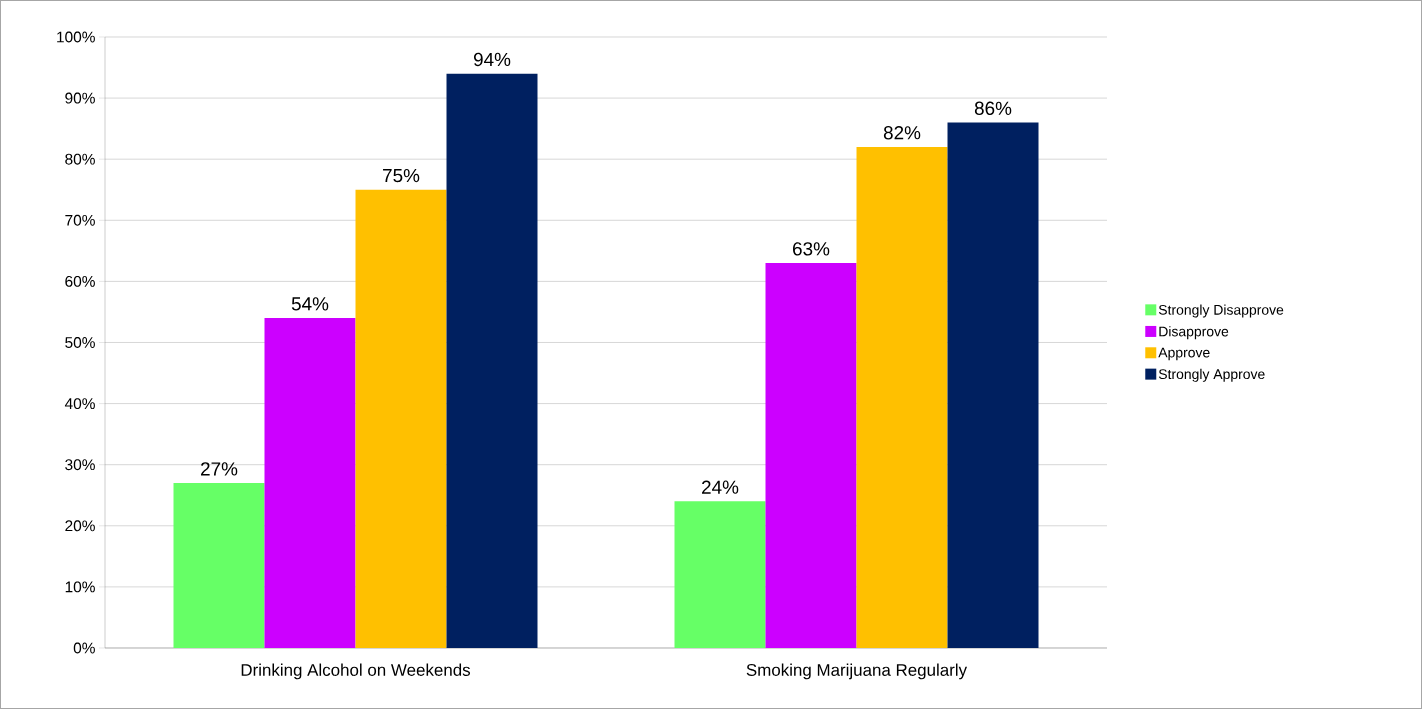 The height and width of the screenshot is (709, 1422). I want to click on legend-label: Strongly Disapprove, so click(1221, 311).